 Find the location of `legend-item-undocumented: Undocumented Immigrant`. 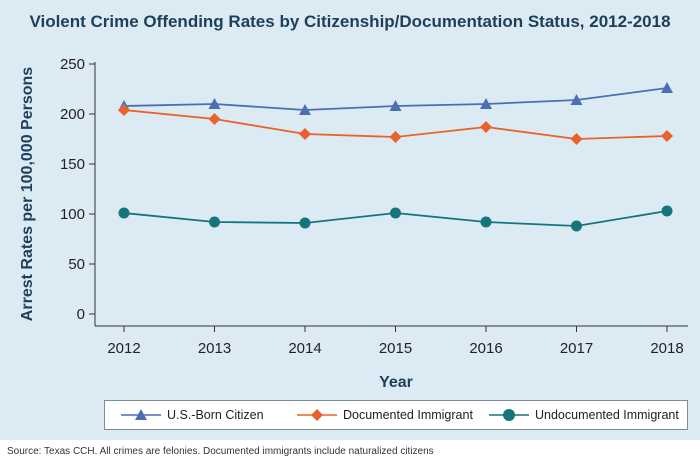

legend-item-undocumented: Undocumented Immigrant is located at coordinates (583, 415).